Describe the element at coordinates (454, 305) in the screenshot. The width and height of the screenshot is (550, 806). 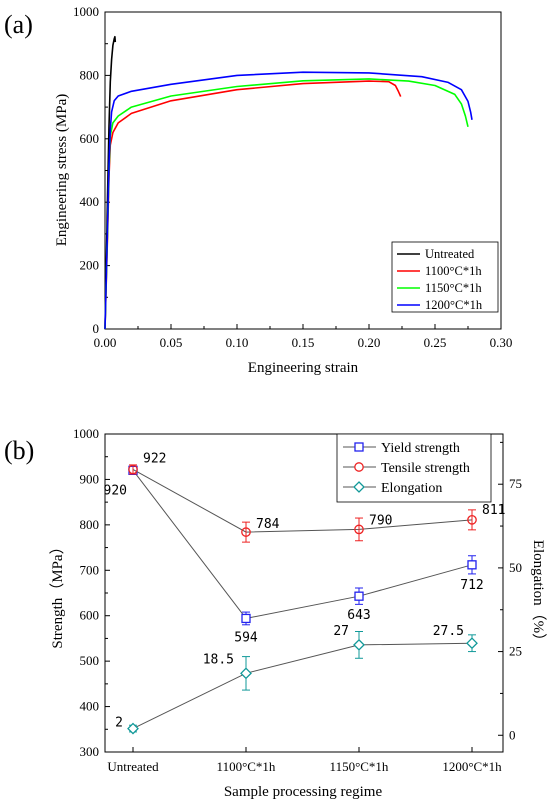
I see `legend-entry: 1200°C*1h` at that location.